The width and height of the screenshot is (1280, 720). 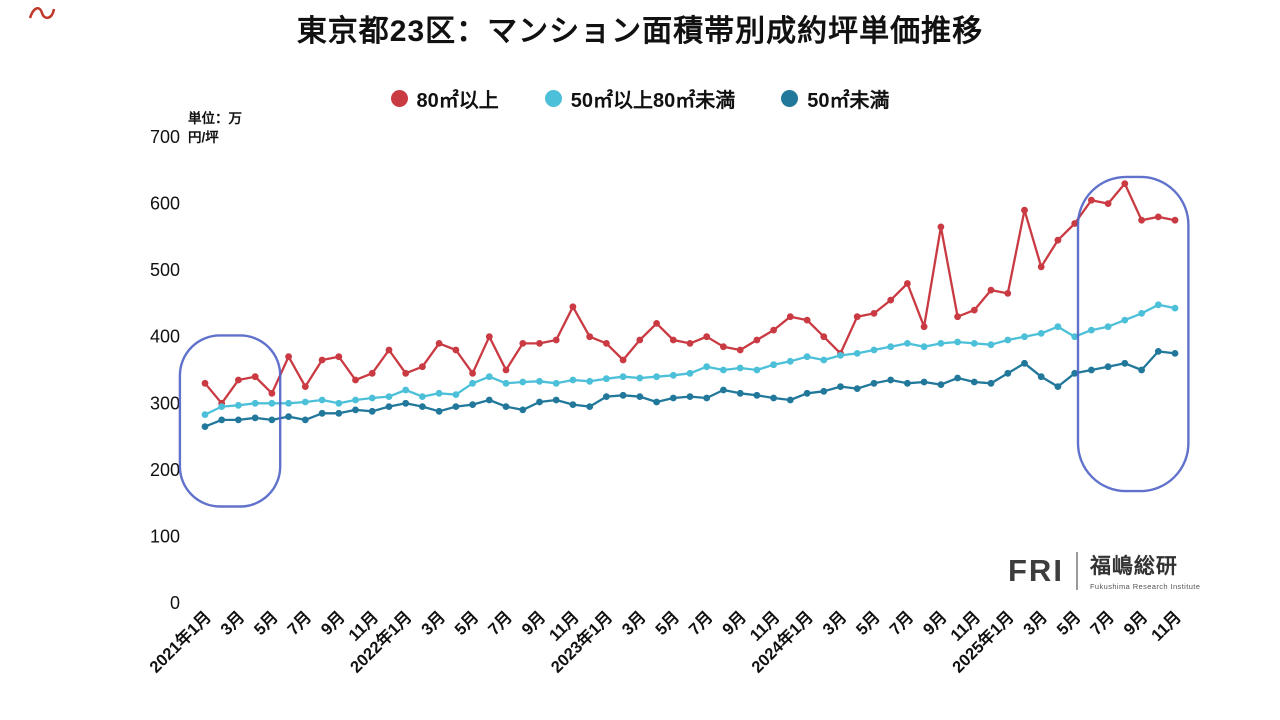 I want to click on legend-label: 50㎡以上80㎡未満, so click(x=653, y=101).